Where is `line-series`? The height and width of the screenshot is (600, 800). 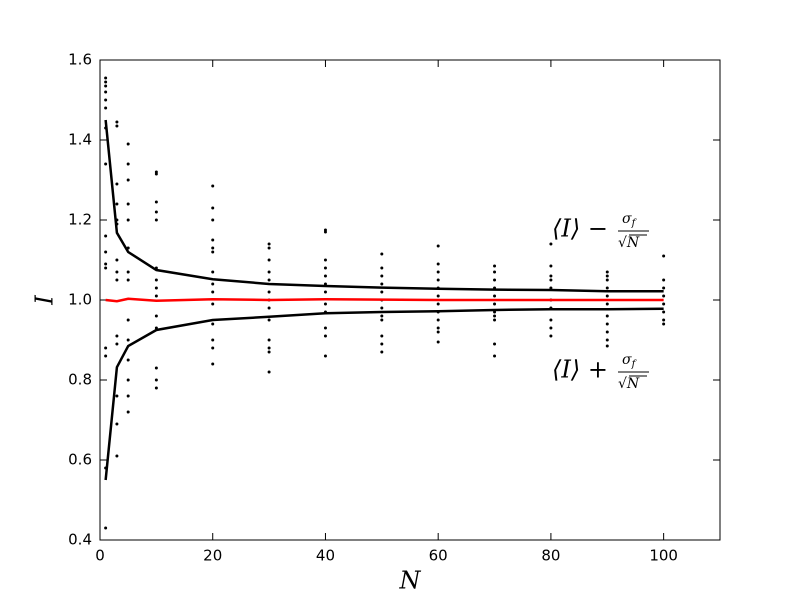
line-series is located at coordinates (384, 300).